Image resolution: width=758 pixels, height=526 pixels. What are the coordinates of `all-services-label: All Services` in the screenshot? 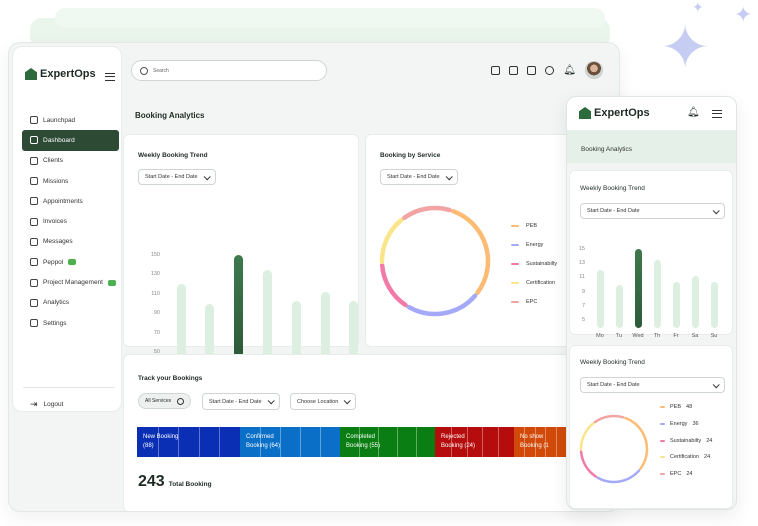 It's located at (158, 401).